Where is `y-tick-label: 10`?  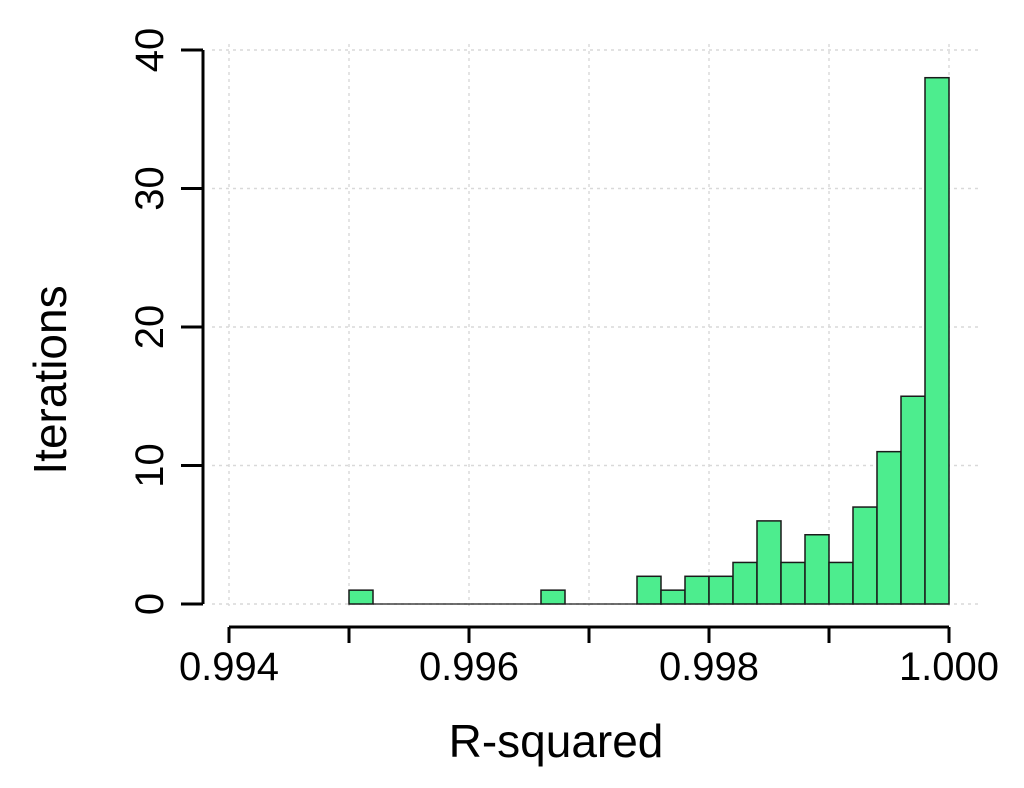 y-tick-label: 10 is located at coordinates (150, 465).